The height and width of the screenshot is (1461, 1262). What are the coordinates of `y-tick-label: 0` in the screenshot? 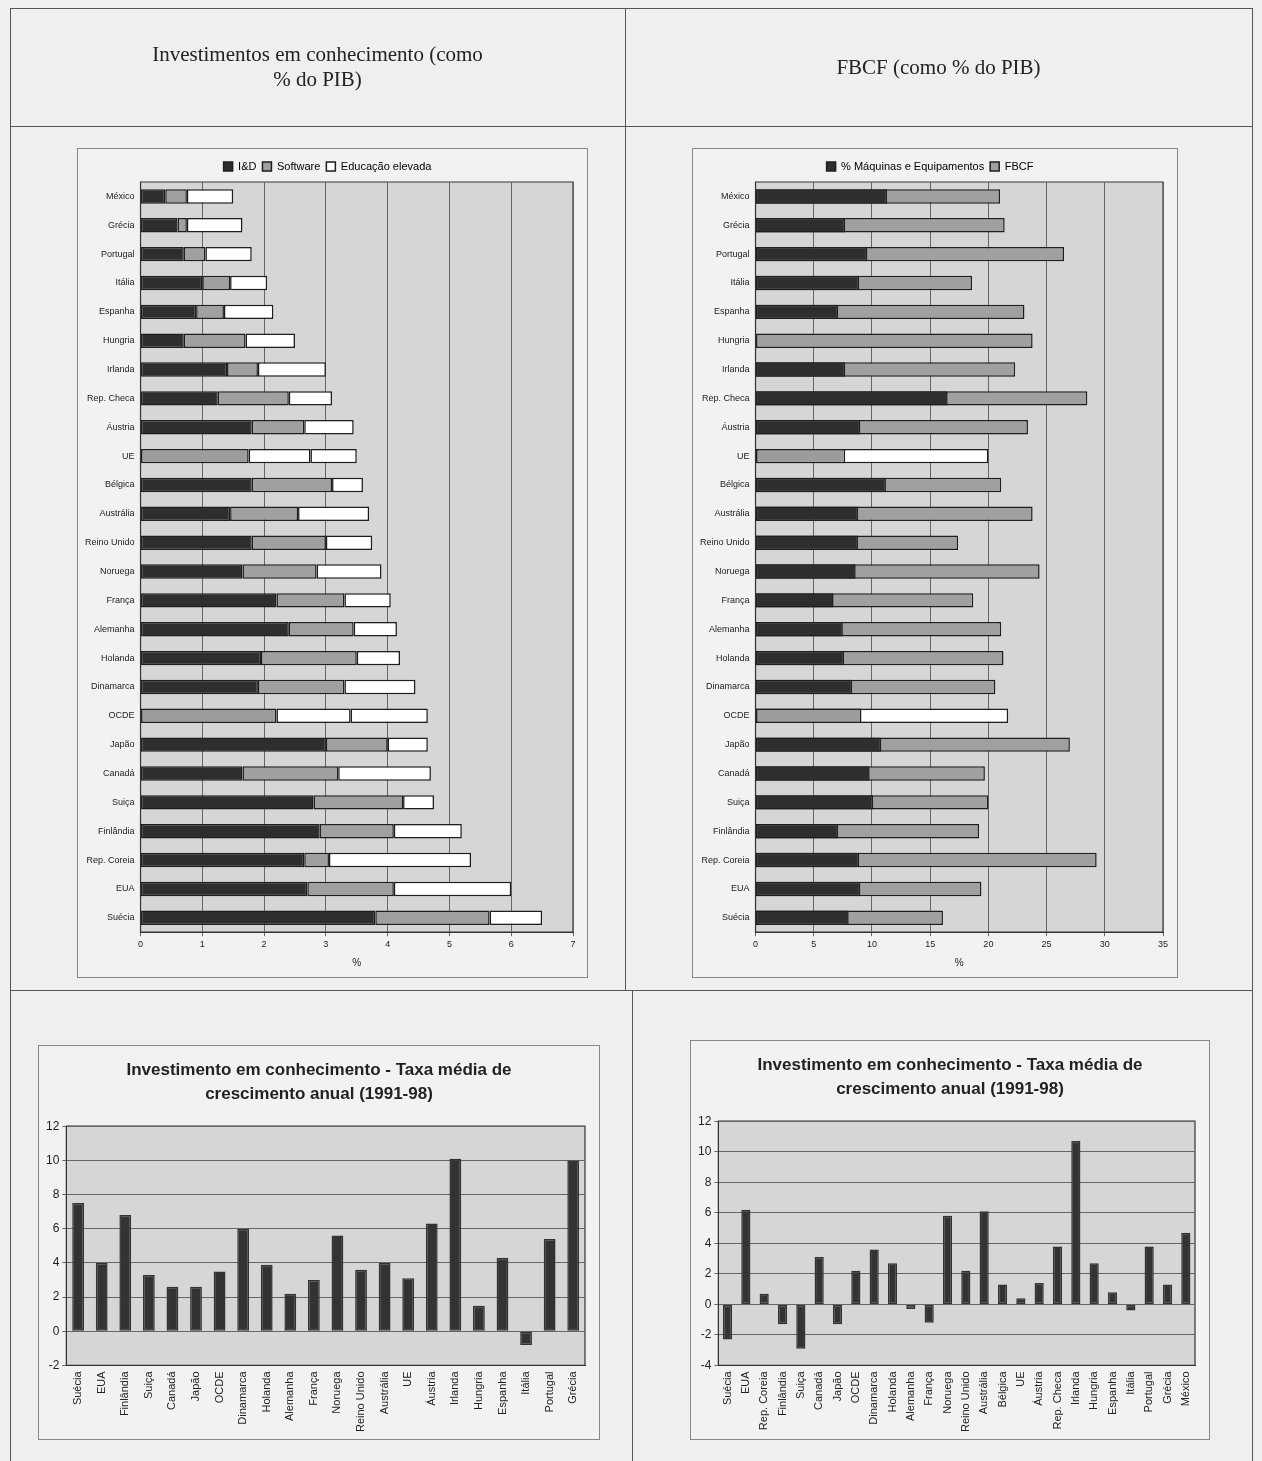 It's located at (56, 1330).